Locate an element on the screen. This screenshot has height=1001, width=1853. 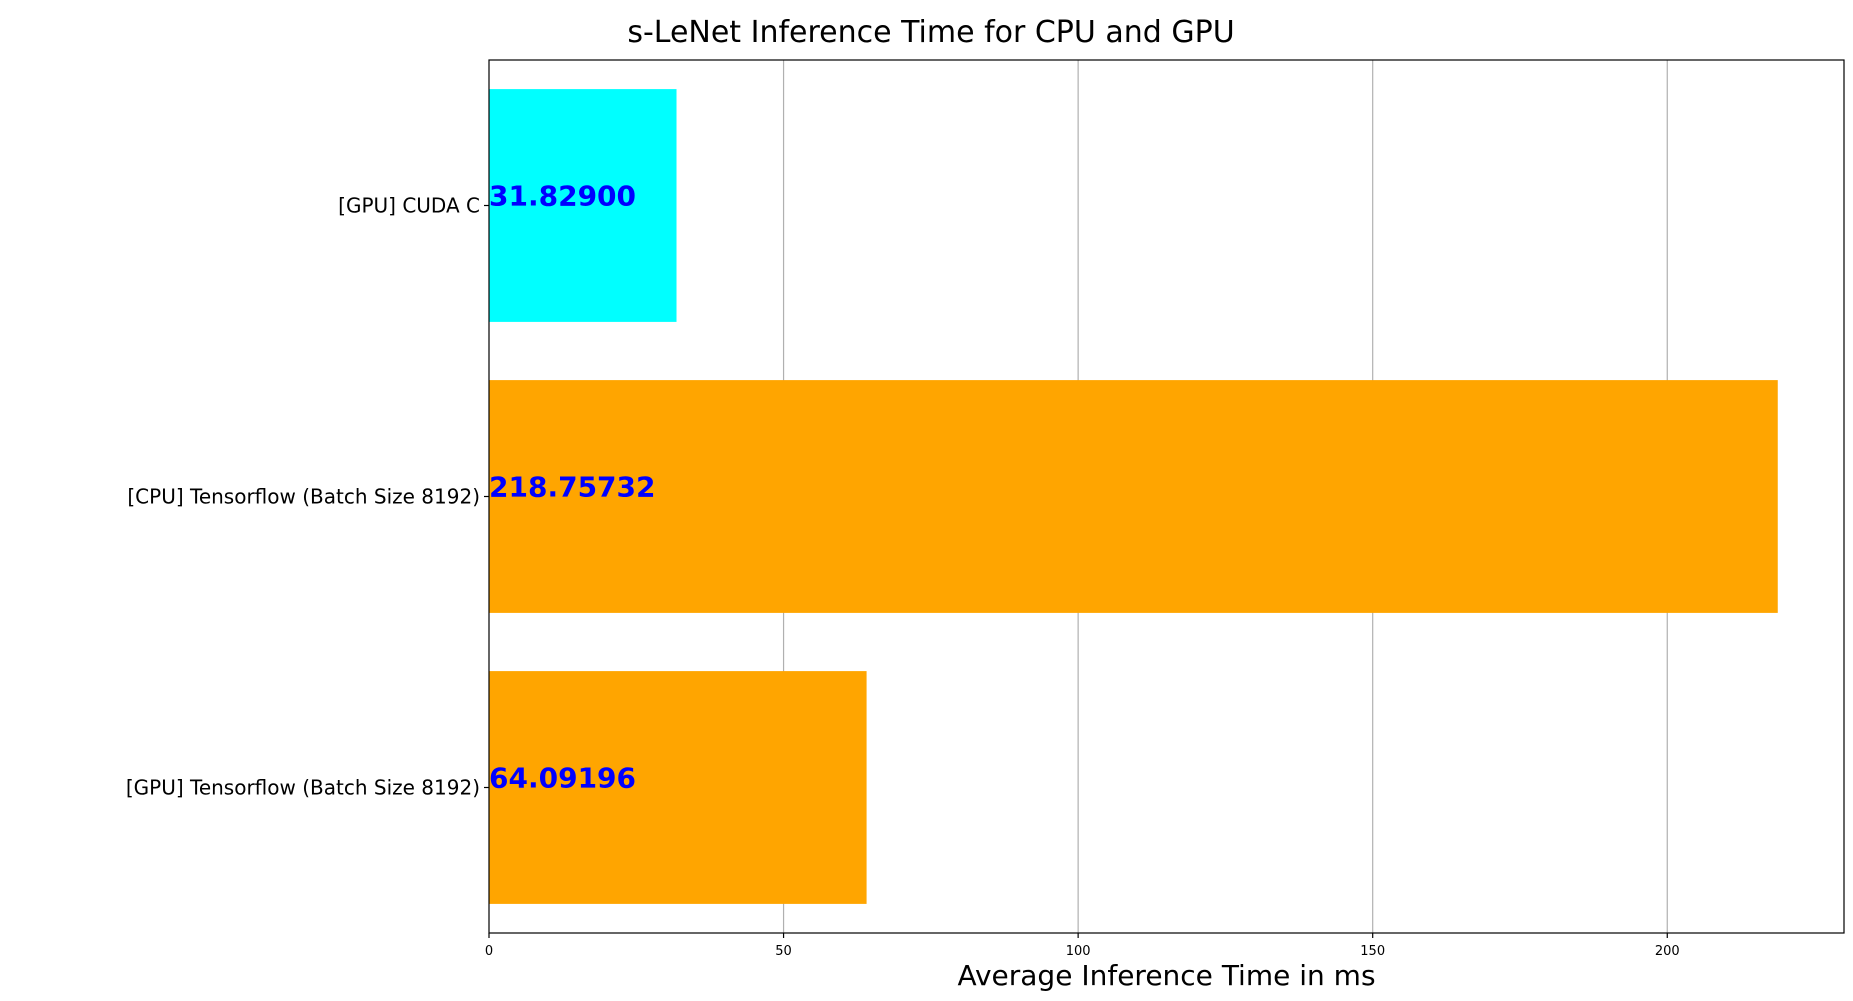
x-tick-label: 150 is located at coordinates (1372, 951).